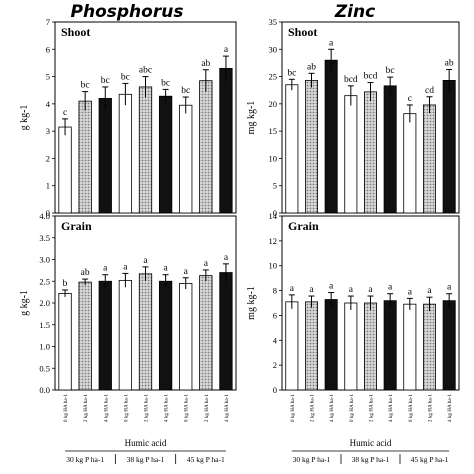  Describe the element at coordinates (275, 390) in the screenshot. I see `y-tick-label: 0` at that location.